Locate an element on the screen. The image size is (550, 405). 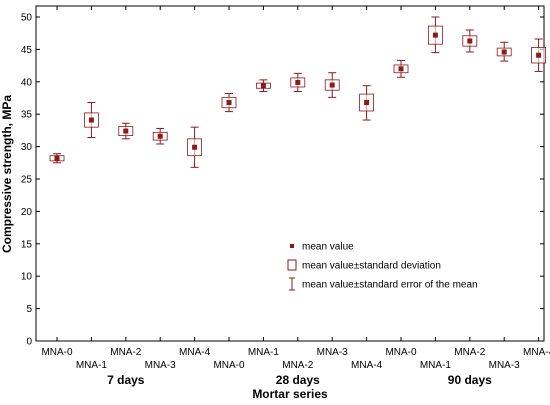
y-tick-label: 40 is located at coordinates (27, 82).